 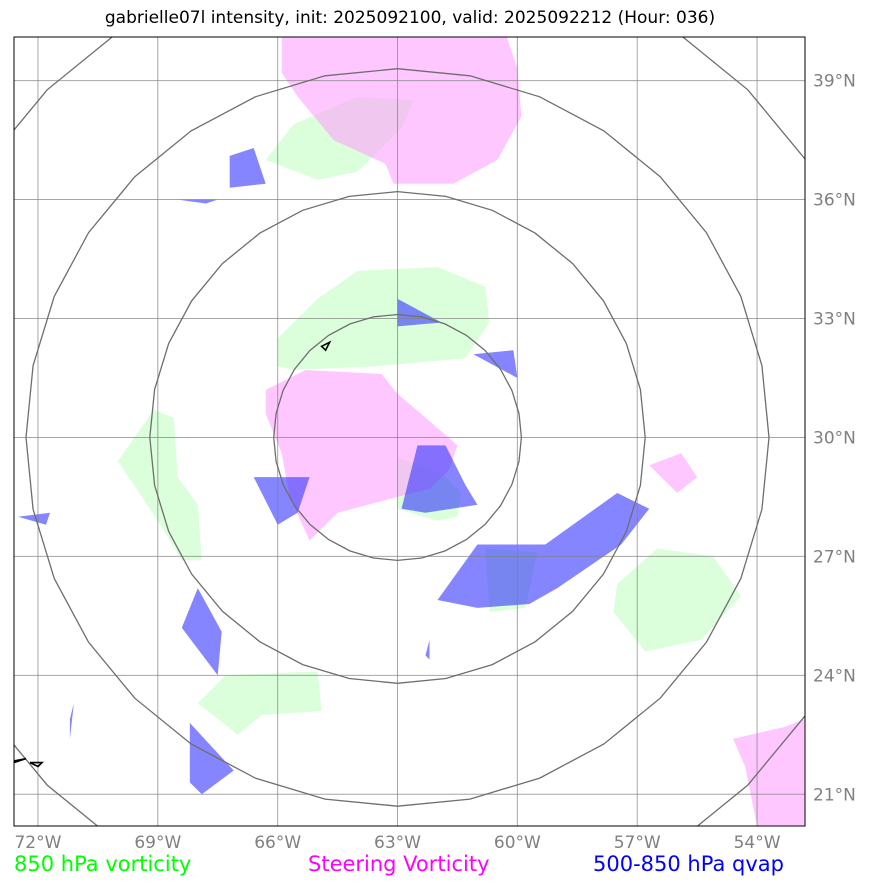 I want to click on longitude-label: 69°W, so click(x=157, y=843).